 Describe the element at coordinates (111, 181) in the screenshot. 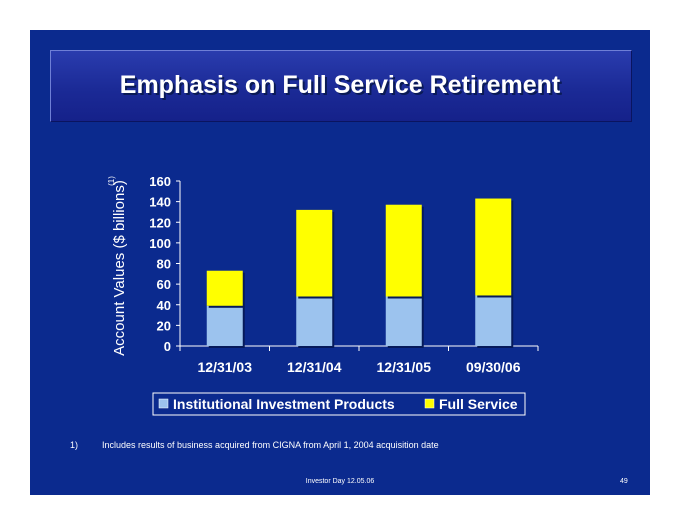

I see `y-axis-label-superscript: (1)` at that location.